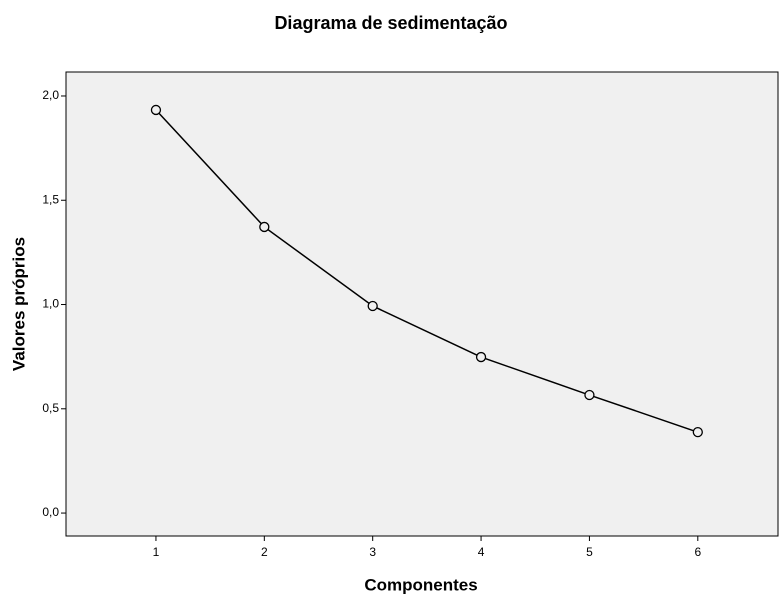  What do you see at coordinates (420, 584) in the screenshot?
I see `x-axis-title: Componentes` at bounding box center [420, 584].